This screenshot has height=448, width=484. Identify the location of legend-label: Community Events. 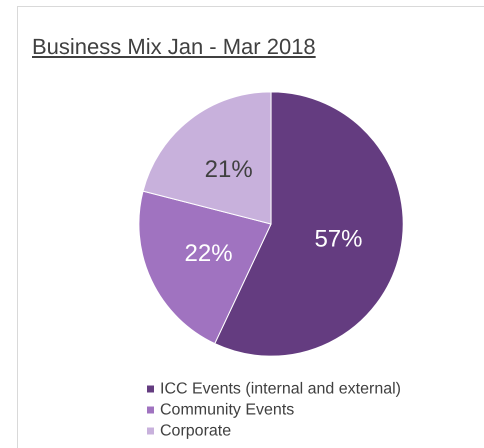
(227, 410).